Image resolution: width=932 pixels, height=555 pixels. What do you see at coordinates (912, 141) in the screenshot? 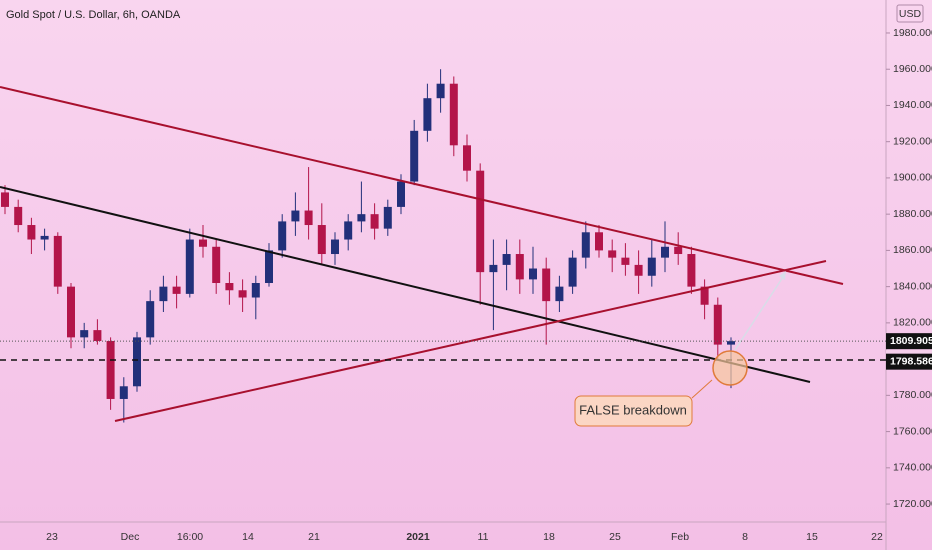
I see `y-tick-label: 1920.000` at bounding box center [912, 141].